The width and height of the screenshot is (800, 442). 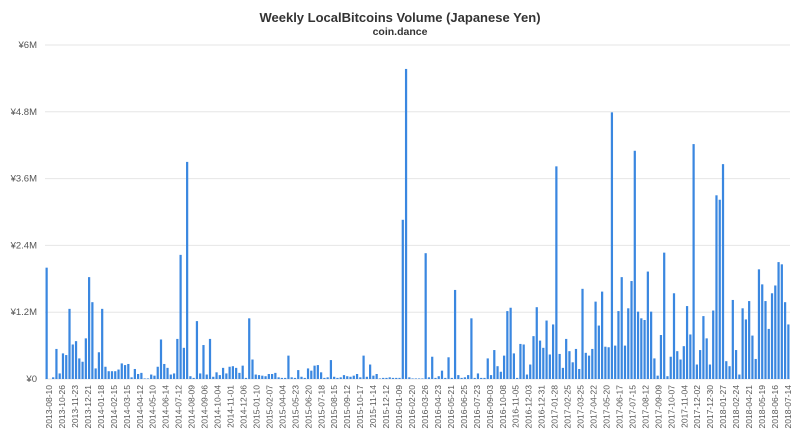 I want to click on y-tick-label: ¥0, so click(x=31, y=379).